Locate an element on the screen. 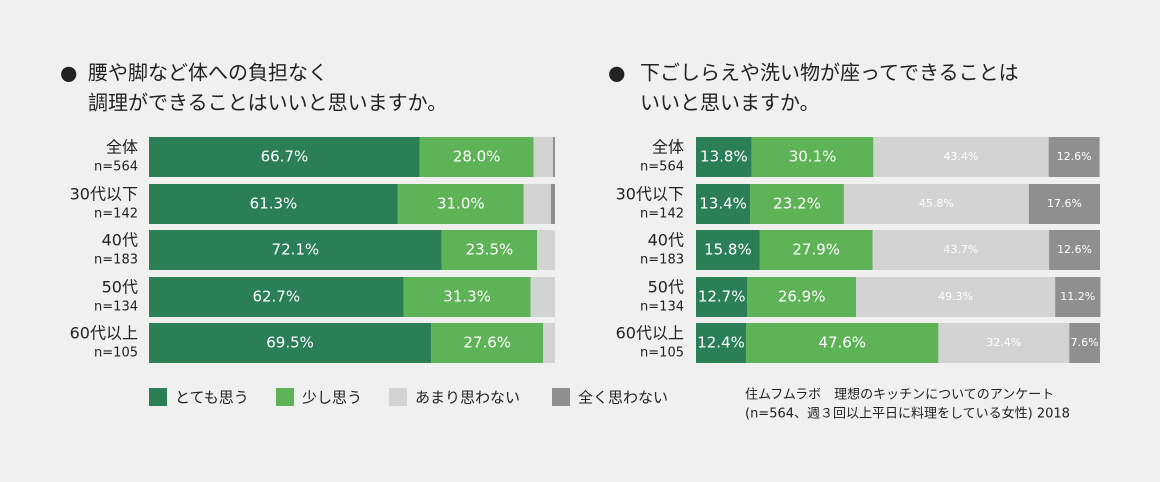 Image resolution: width=1160 pixels, height=482 pixels. value-label: 12.4% is located at coordinates (721, 343).